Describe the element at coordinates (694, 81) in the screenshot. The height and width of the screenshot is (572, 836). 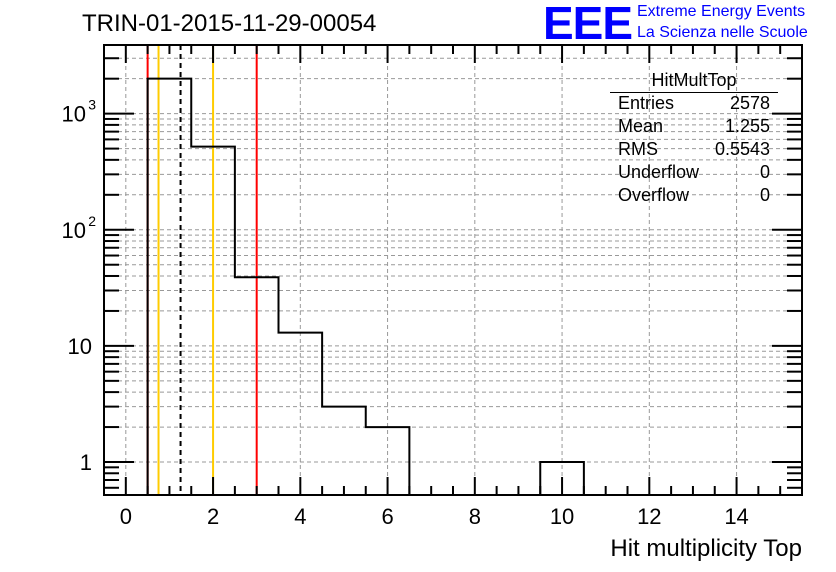
I see `stats-title: HitMultTop` at that location.